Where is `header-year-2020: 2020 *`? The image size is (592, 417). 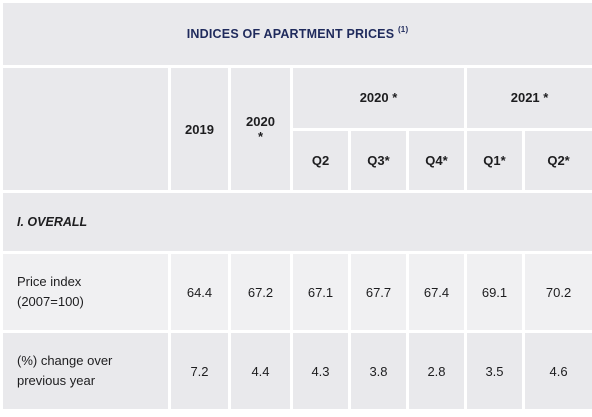
header-year-2020: 2020 * is located at coordinates (260, 129).